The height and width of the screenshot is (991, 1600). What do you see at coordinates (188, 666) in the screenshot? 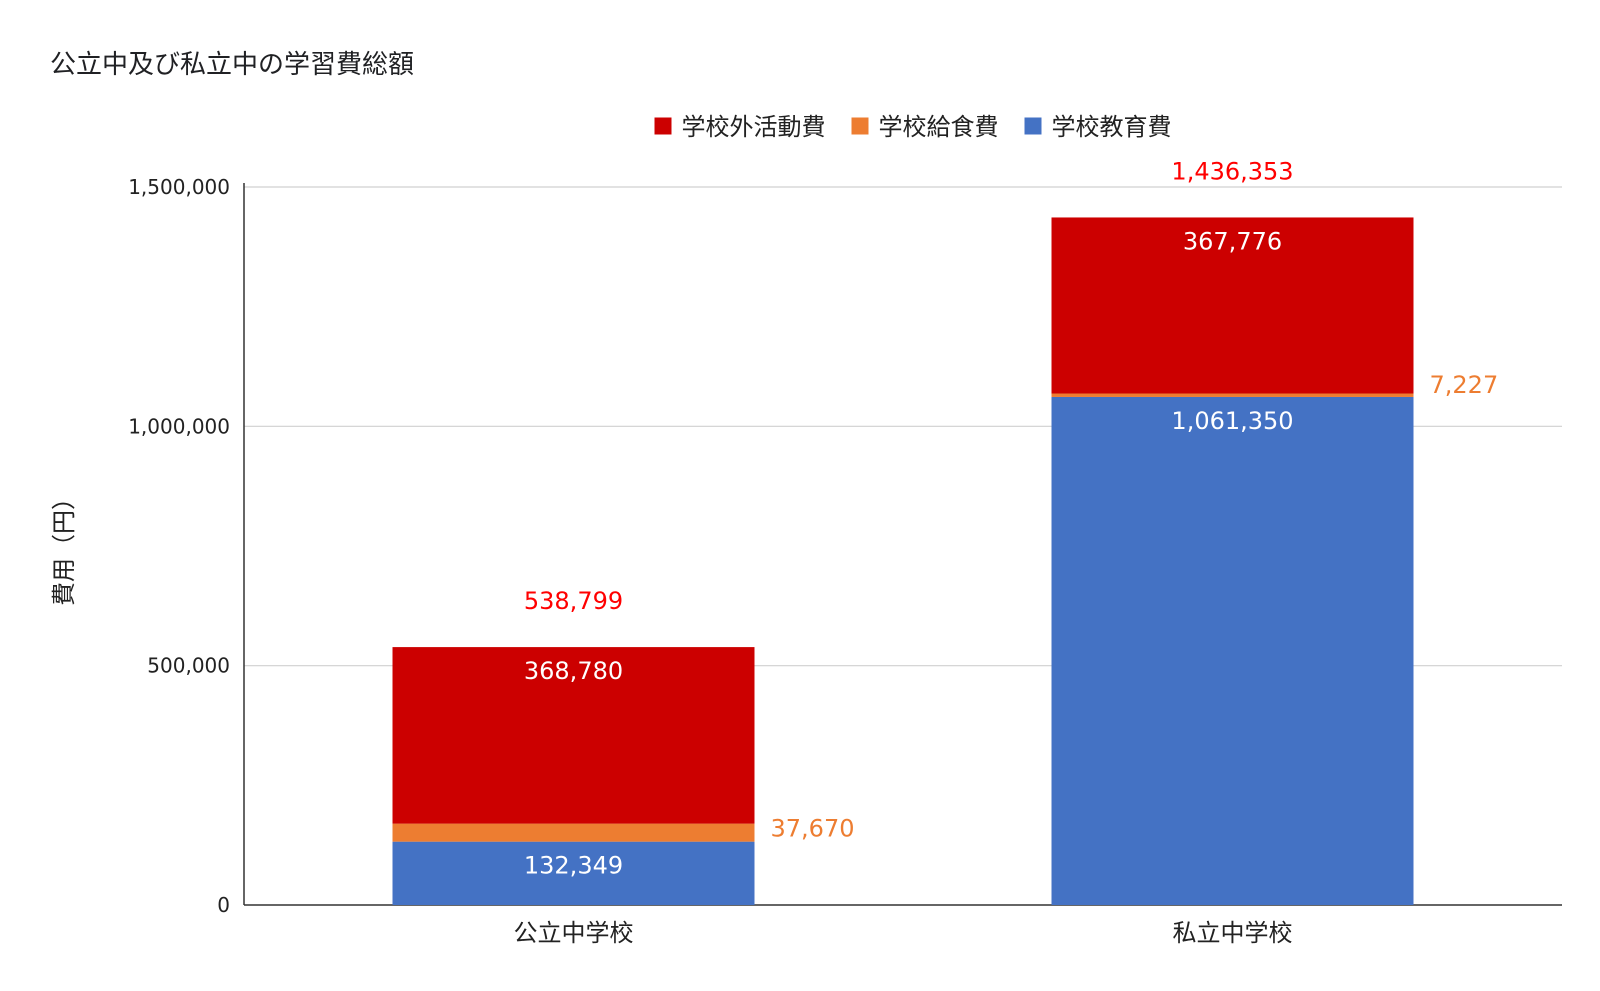
I see `y-tick-label: 500,000` at bounding box center [188, 666].